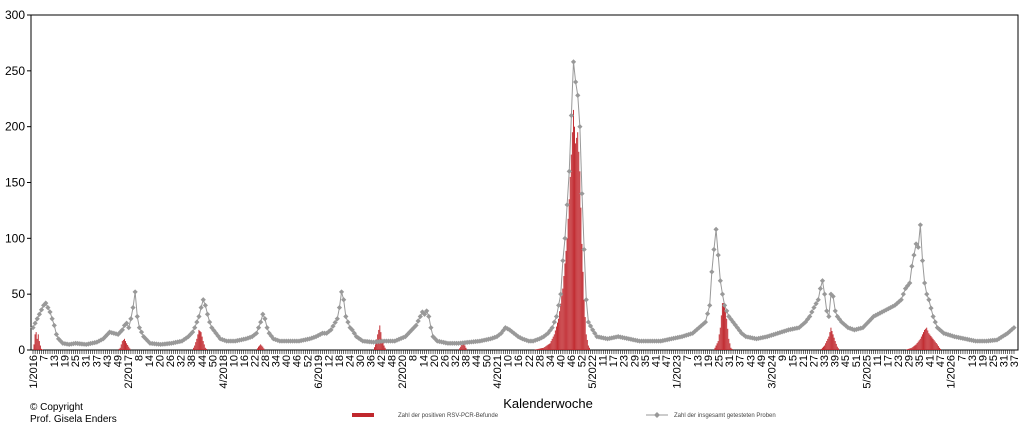  What do you see at coordinates (477, 361) in the screenshot?
I see `x-tick-label: 44` at bounding box center [477, 361].